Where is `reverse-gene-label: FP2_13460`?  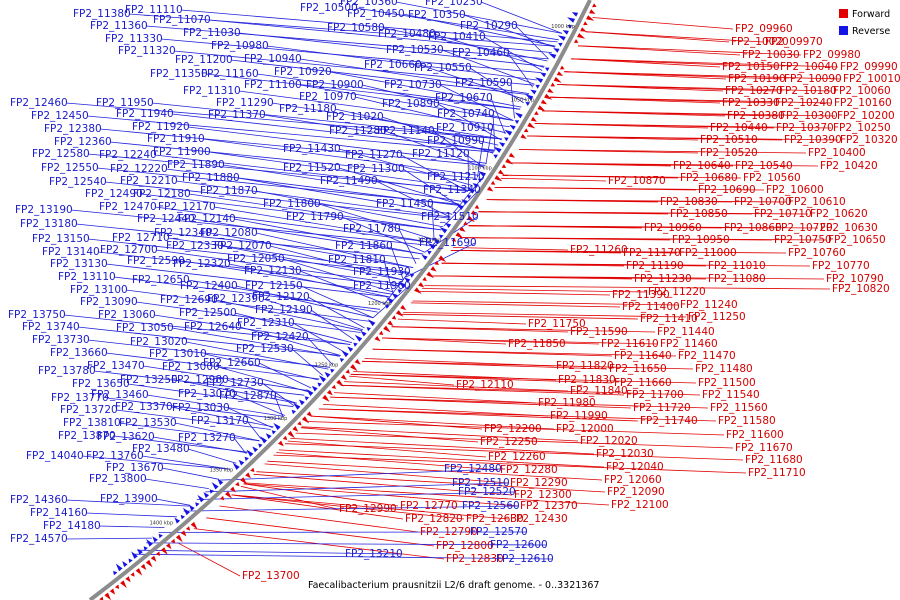
reverse-gene-label: FP2_13460 is located at coordinates (120, 395).